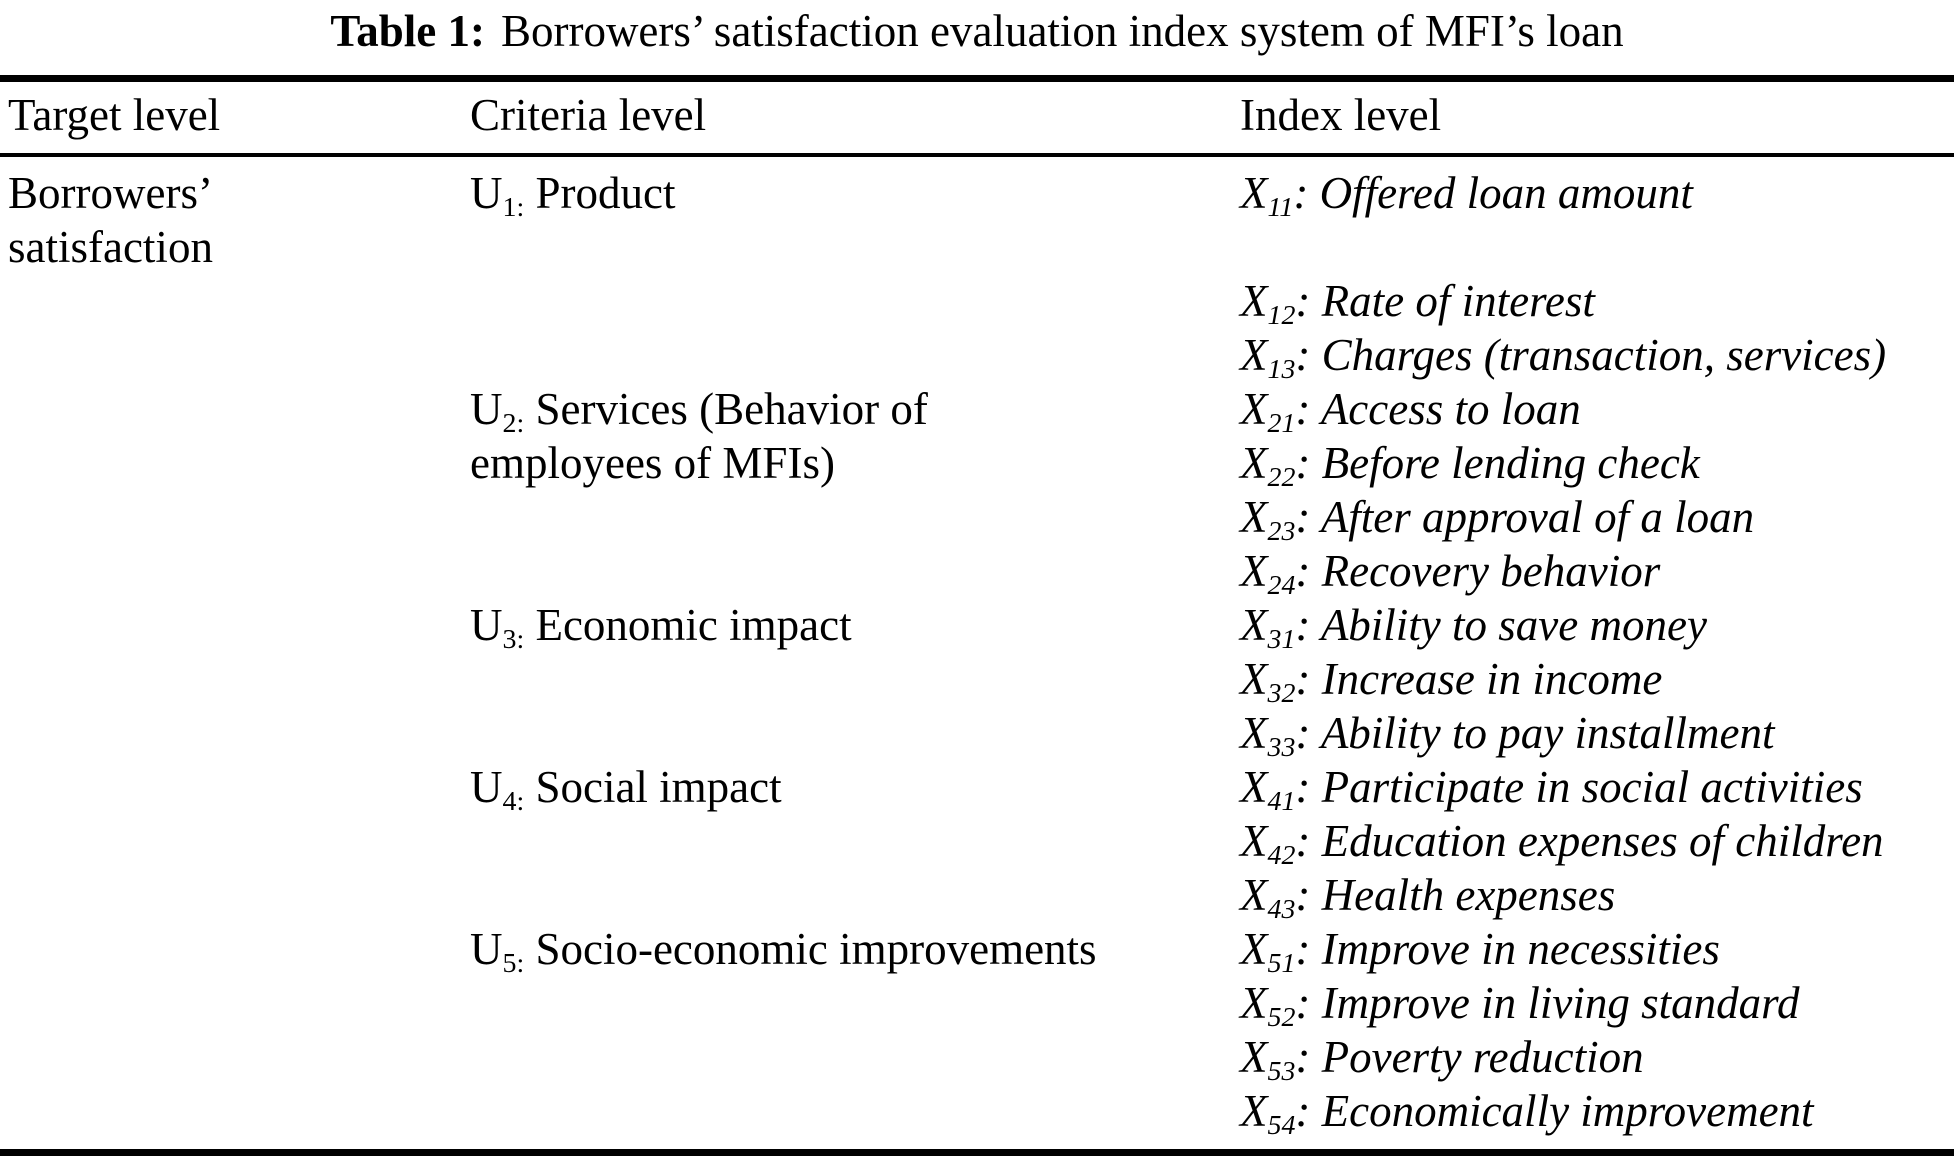 The width and height of the screenshot is (1954, 1167). What do you see at coordinates (1281, 747) in the screenshot?
I see `entry-subscript: 33` at bounding box center [1281, 747].